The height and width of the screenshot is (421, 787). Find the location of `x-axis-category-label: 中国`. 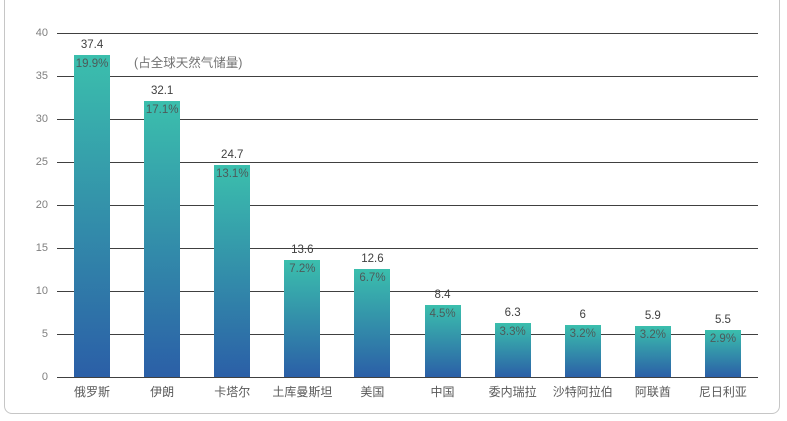

x-axis-category-label: 中国 is located at coordinates (442, 392).